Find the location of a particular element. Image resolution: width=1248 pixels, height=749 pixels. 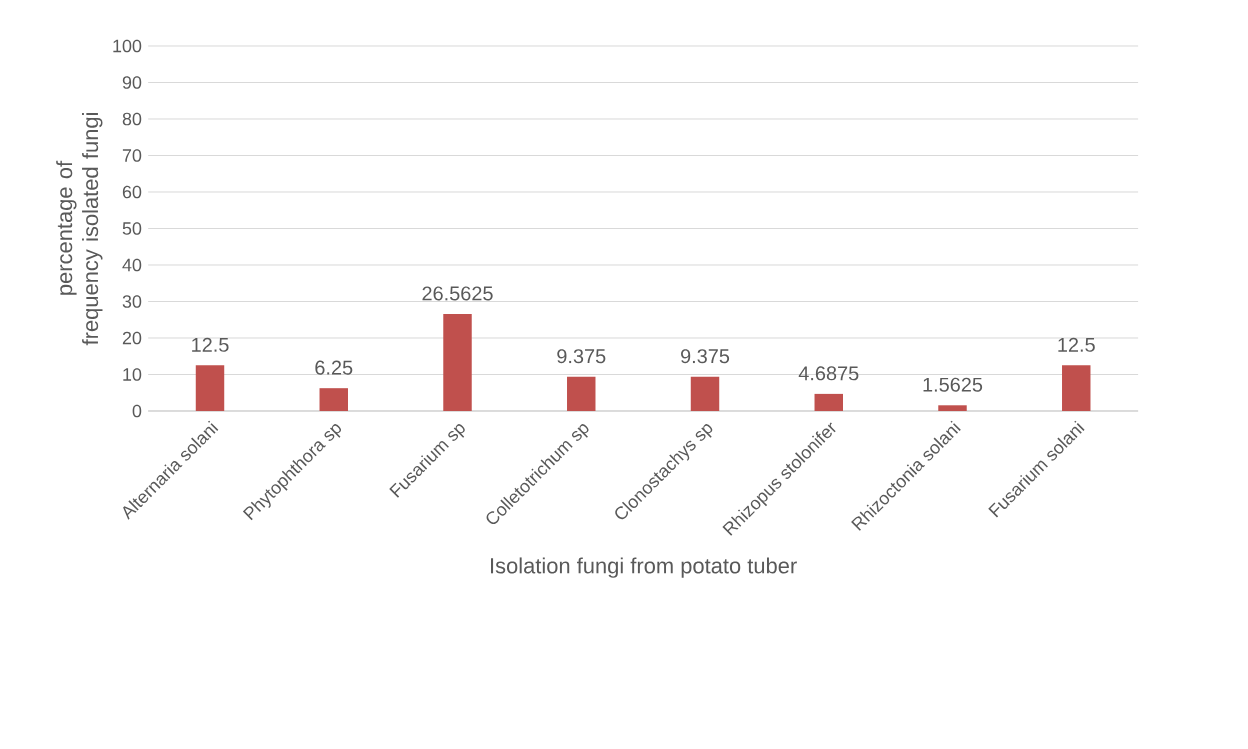

x-axis-title: Isolation fungi from potato tuber is located at coordinates (644, 567).